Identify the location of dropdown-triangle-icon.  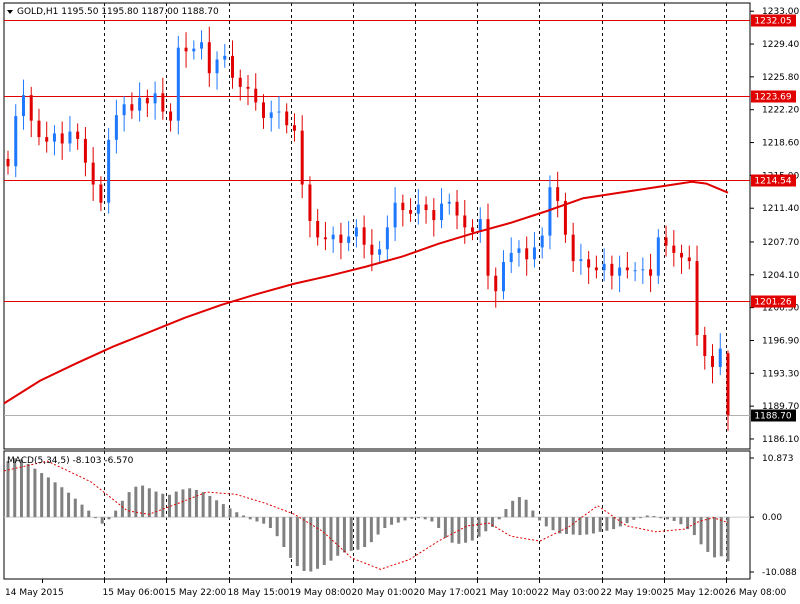
(10, 12).